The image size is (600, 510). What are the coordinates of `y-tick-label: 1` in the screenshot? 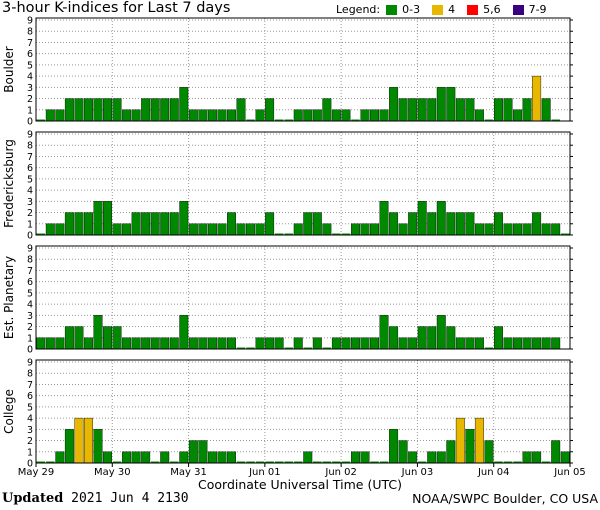 It's located at (30, 338).